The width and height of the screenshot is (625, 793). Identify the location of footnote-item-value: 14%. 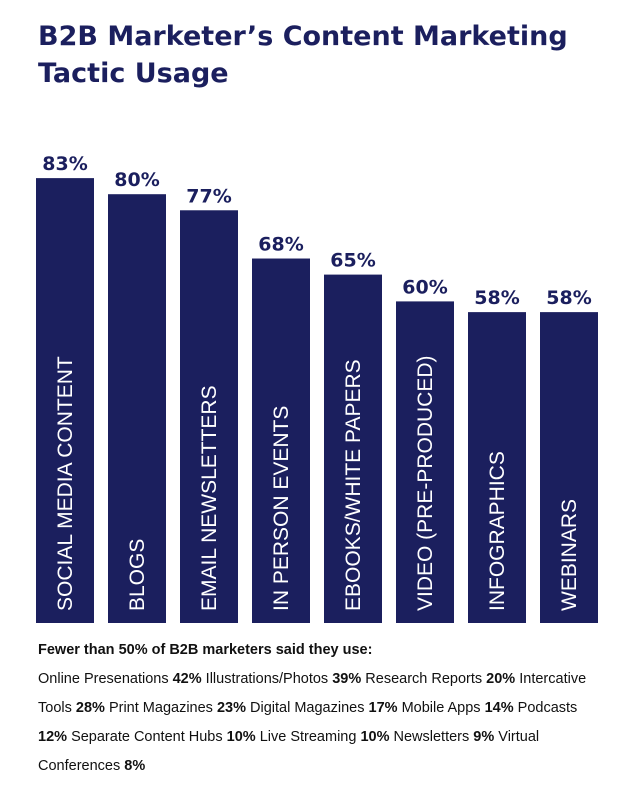
(499, 708).